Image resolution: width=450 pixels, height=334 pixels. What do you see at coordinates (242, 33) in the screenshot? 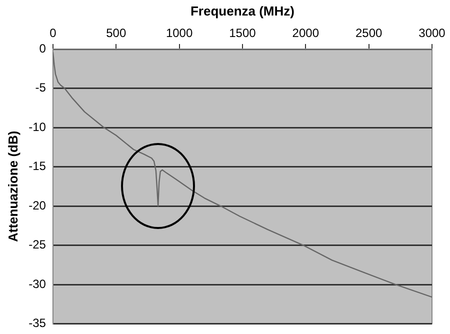
I see `x-tick-label: 1500` at bounding box center [242, 33].